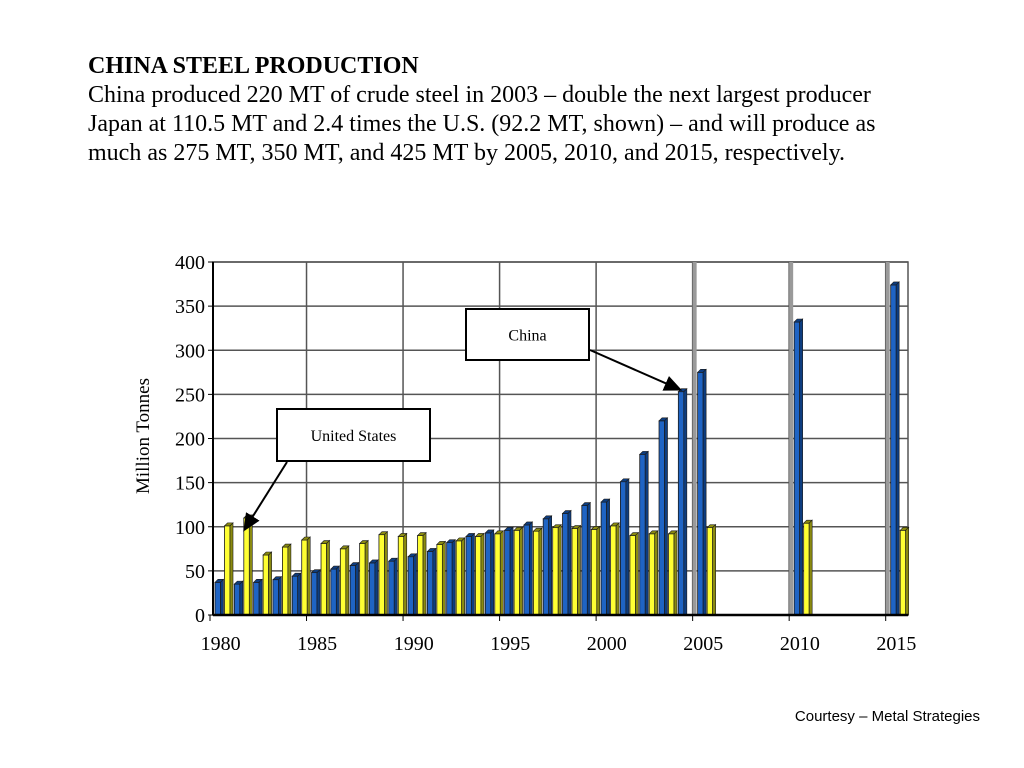  Describe the element at coordinates (703, 644) in the screenshot. I see `x-tick-label: 2005` at that location.